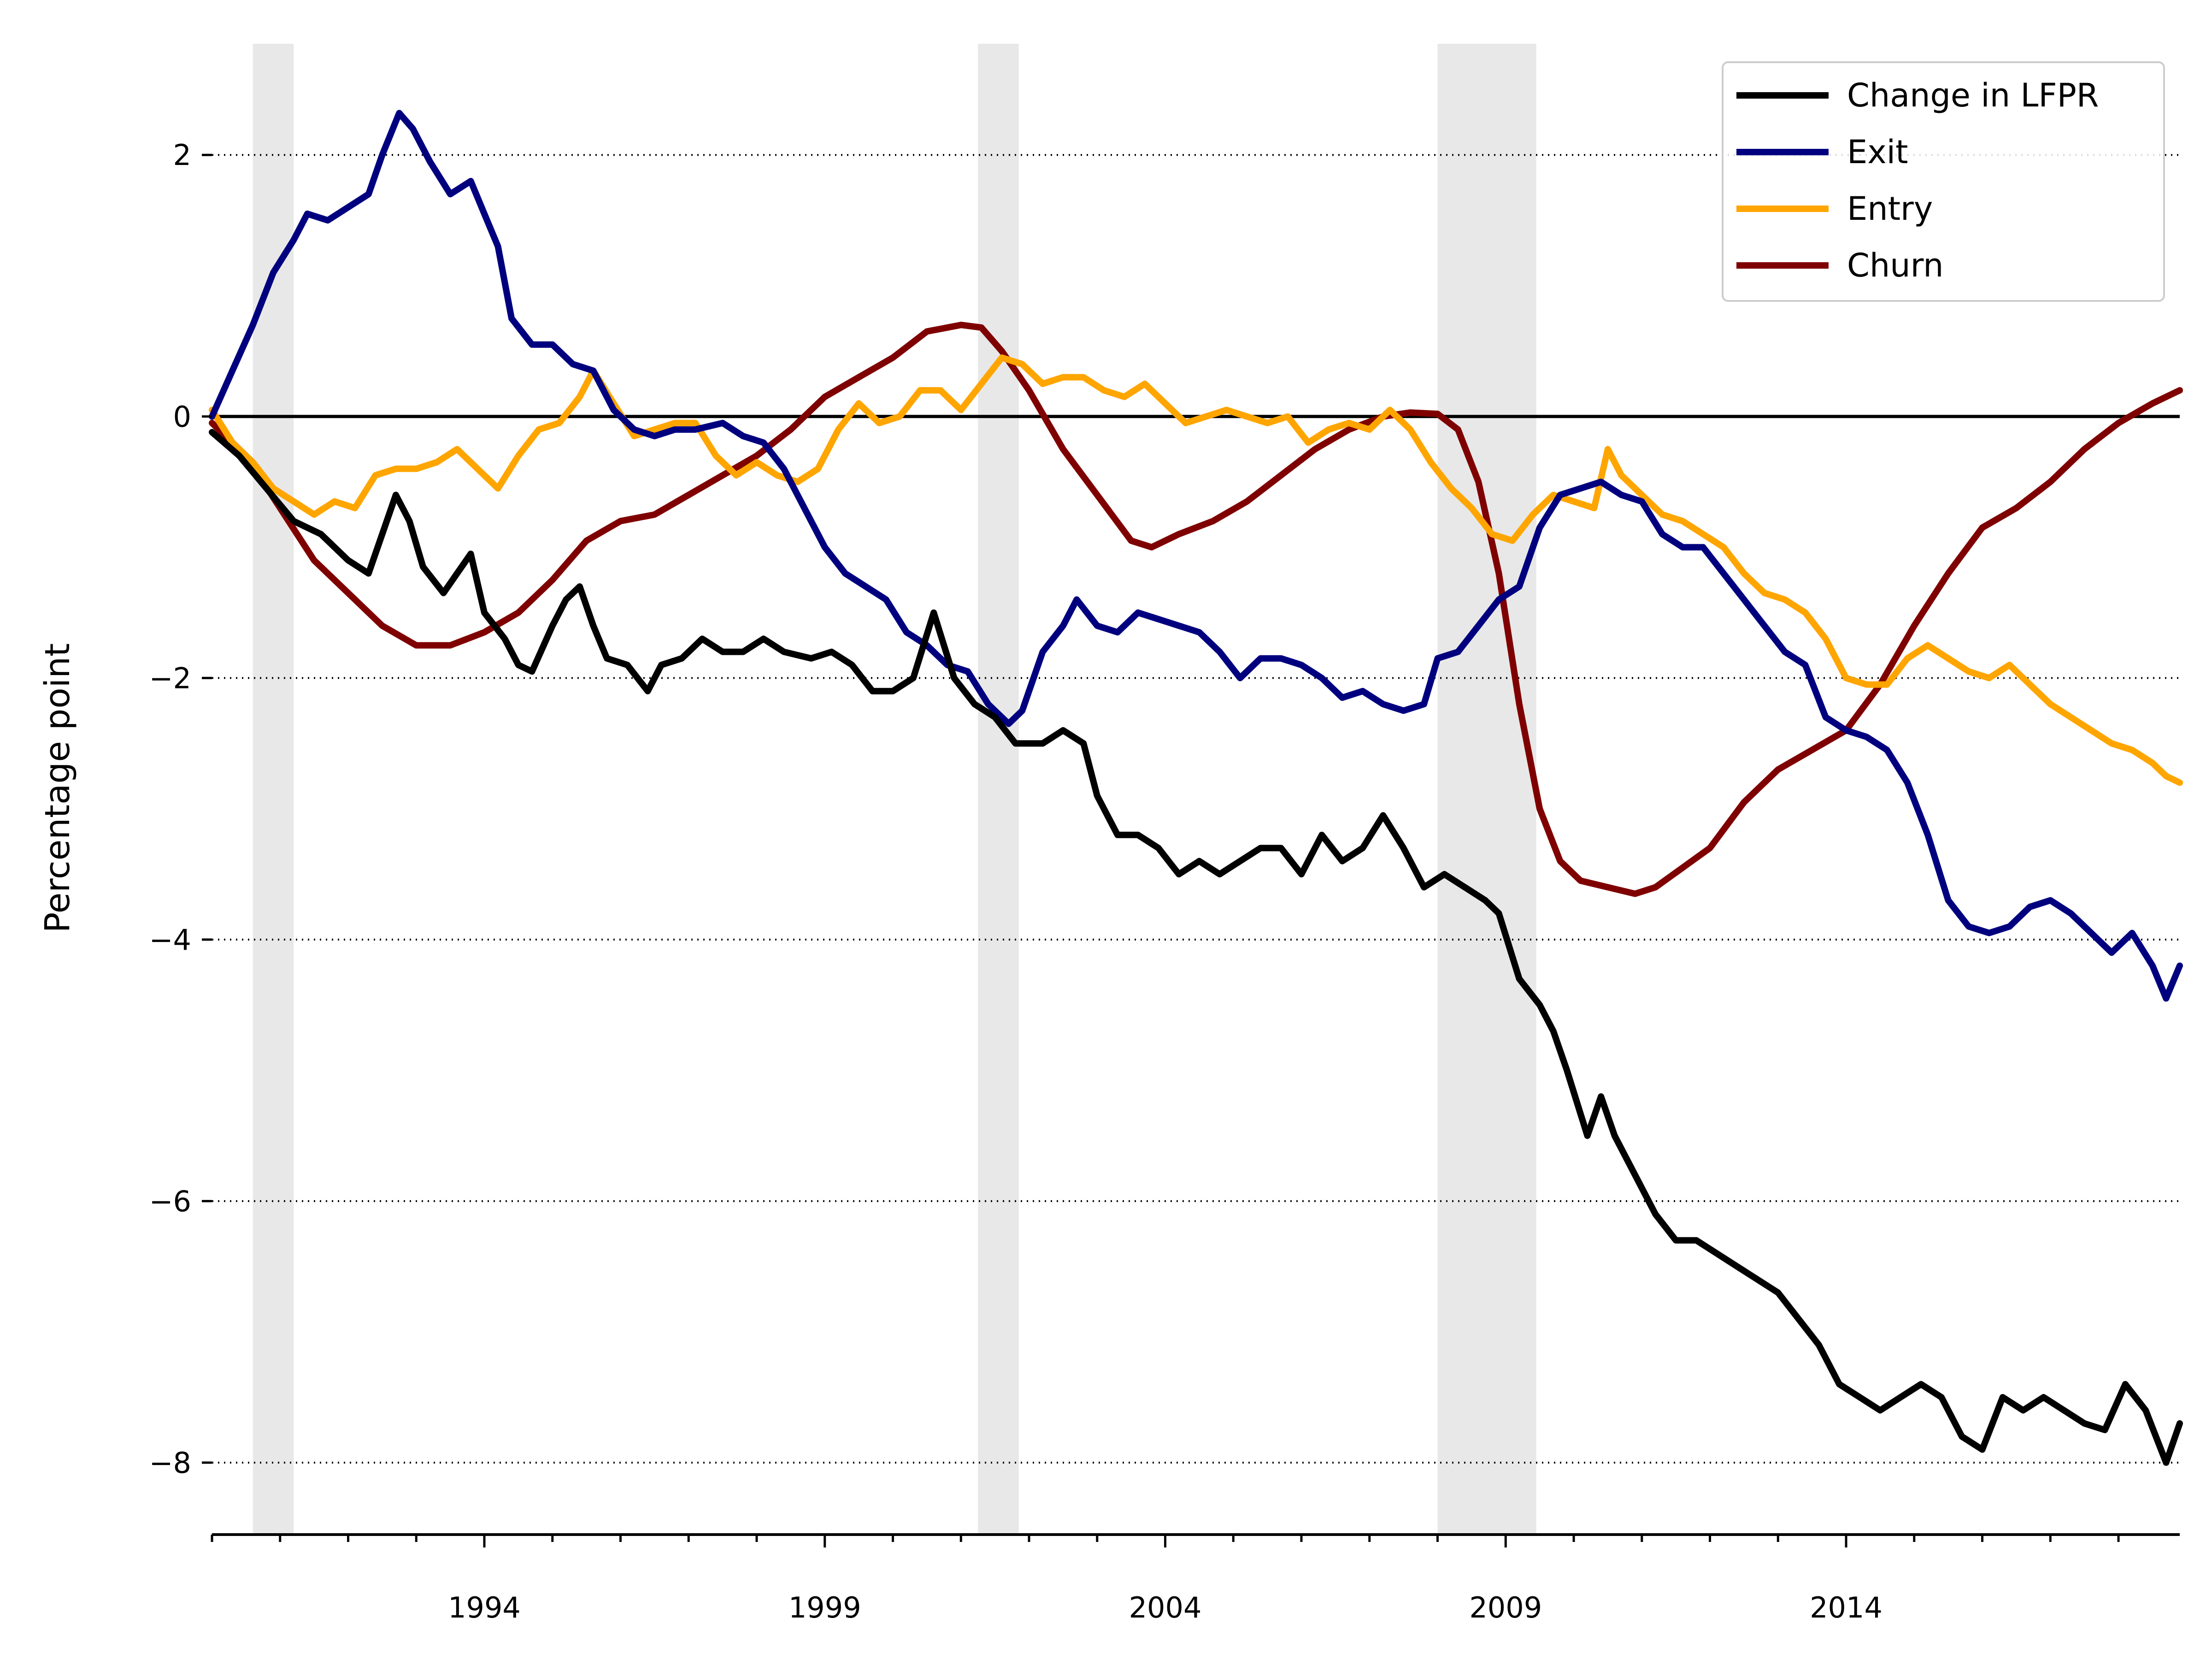 The image size is (2212, 1659). What do you see at coordinates (1505, 1607) in the screenshot?
I see `x-tick-label: 2009` at bounding box center [1505, 1607].